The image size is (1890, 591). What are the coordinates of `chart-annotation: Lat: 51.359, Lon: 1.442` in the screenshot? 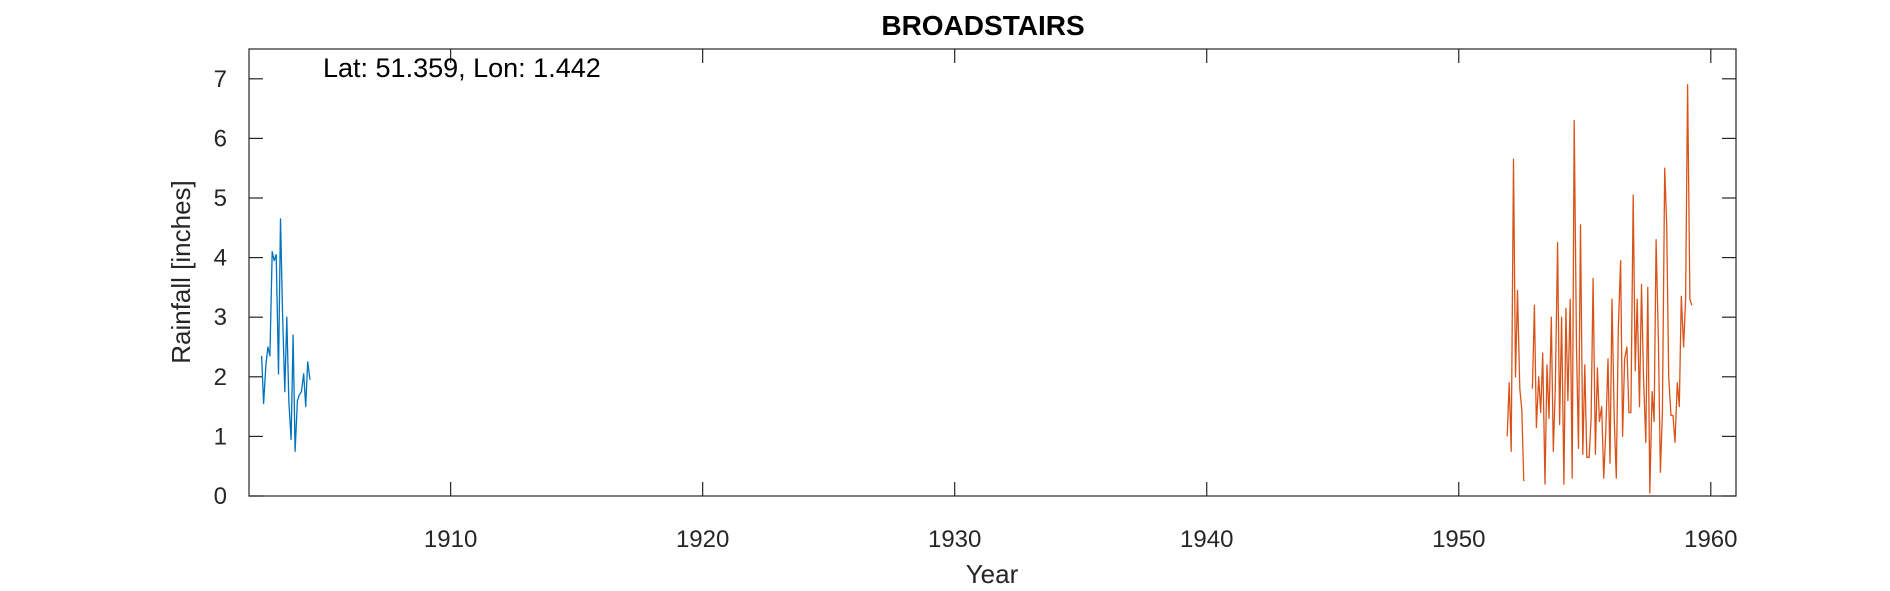 It's located at (462, 68).